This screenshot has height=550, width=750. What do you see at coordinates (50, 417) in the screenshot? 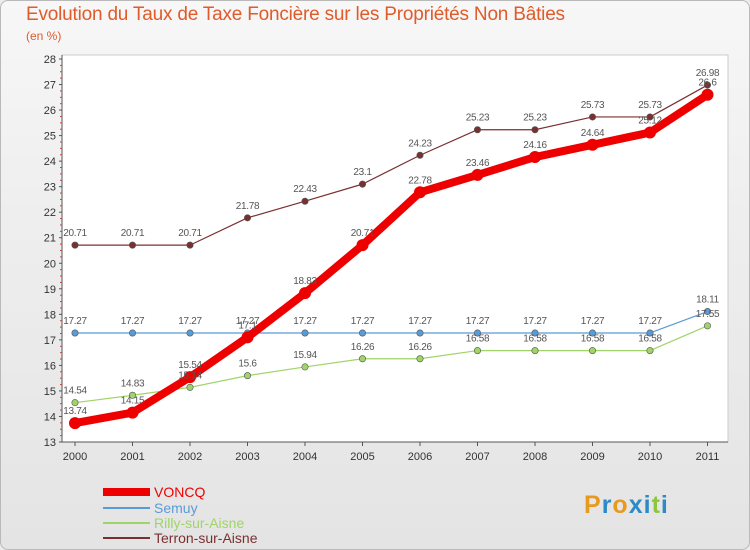
I see `y-tick-label: 14` at bounding box center [50, 417].